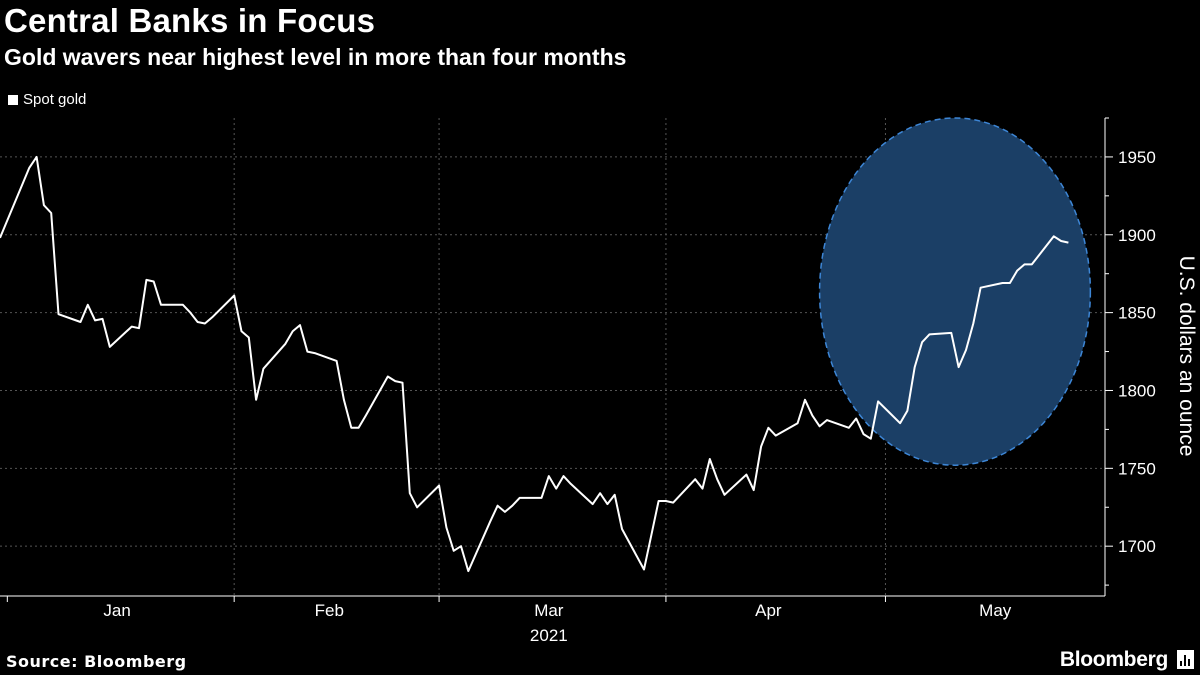  Describe the element at coordinates (96, 661) in the screenshot. I see `source-note: Source: Bloomberg` at that location.